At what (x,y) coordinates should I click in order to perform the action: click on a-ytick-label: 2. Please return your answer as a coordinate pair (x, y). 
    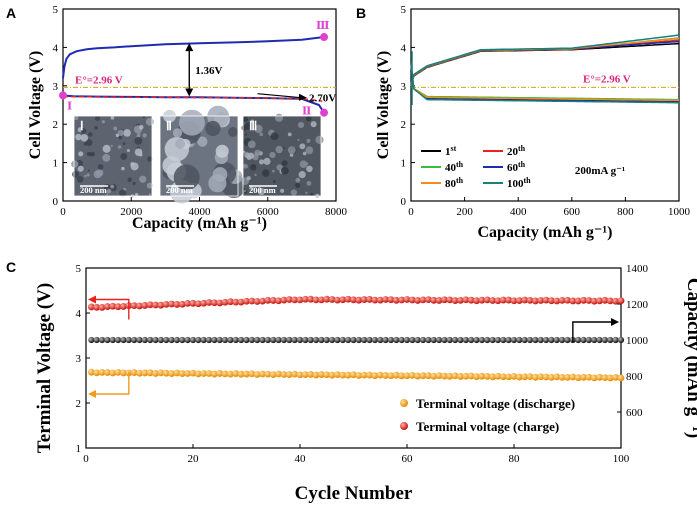
    Looking at the image, I should click on (56, 125).